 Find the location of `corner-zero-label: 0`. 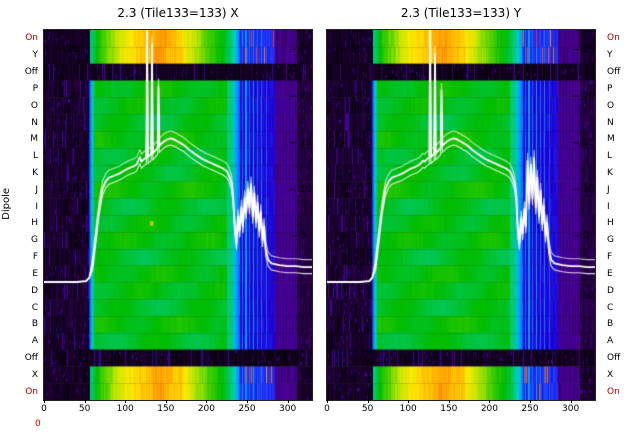

corner-zero-label: 0 is located at coordinates (38, 424).